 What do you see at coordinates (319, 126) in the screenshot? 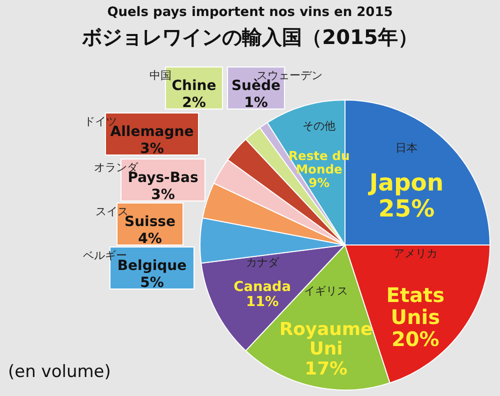
I see `text: その他` at bounding box center [319, 126].